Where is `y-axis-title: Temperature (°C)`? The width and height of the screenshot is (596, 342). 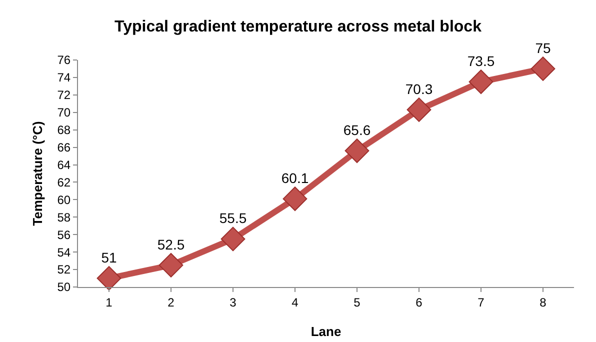
y-axis-title: Temperature (°C) is located at coordinates (37, 173).